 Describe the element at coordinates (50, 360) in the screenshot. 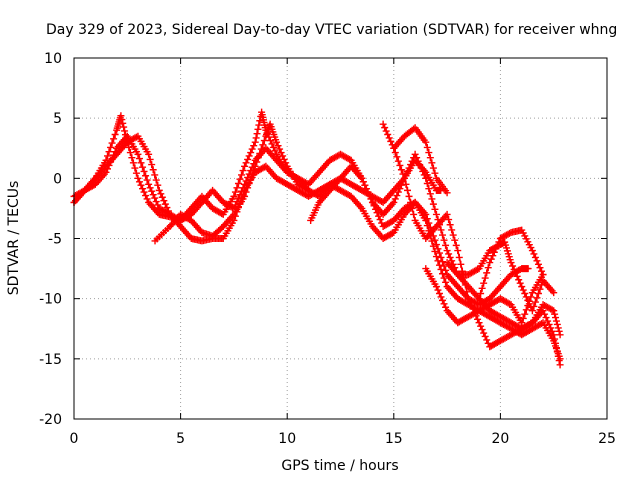

I see `y-tick-label: -15` at that location.